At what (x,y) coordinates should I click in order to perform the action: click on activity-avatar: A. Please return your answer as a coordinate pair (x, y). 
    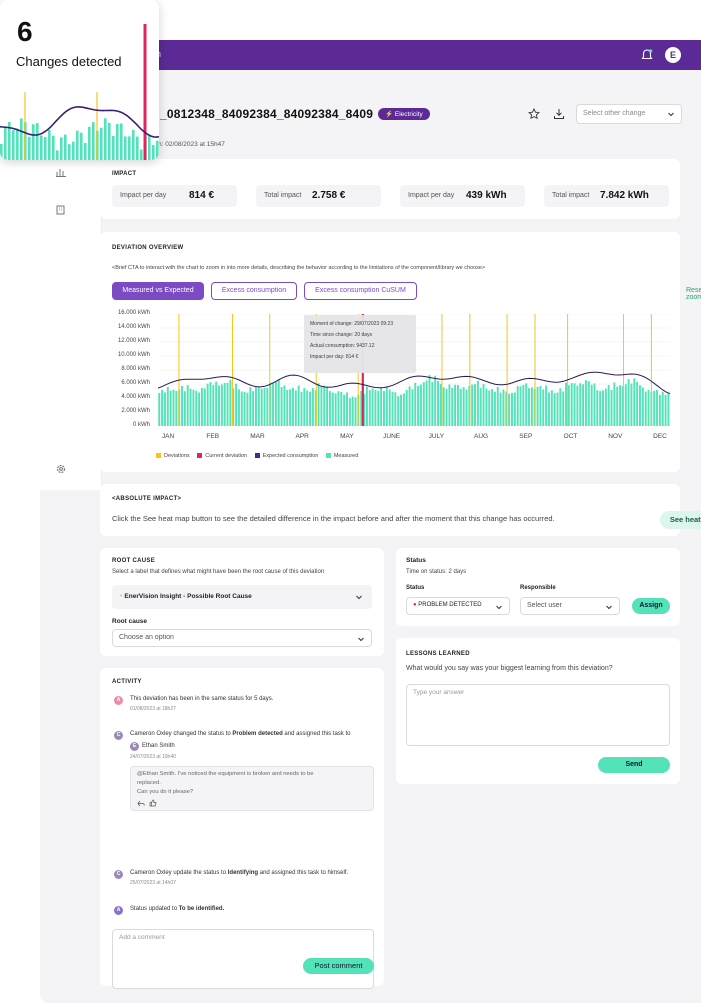
    Looking at the image, I should click on (118, 910).